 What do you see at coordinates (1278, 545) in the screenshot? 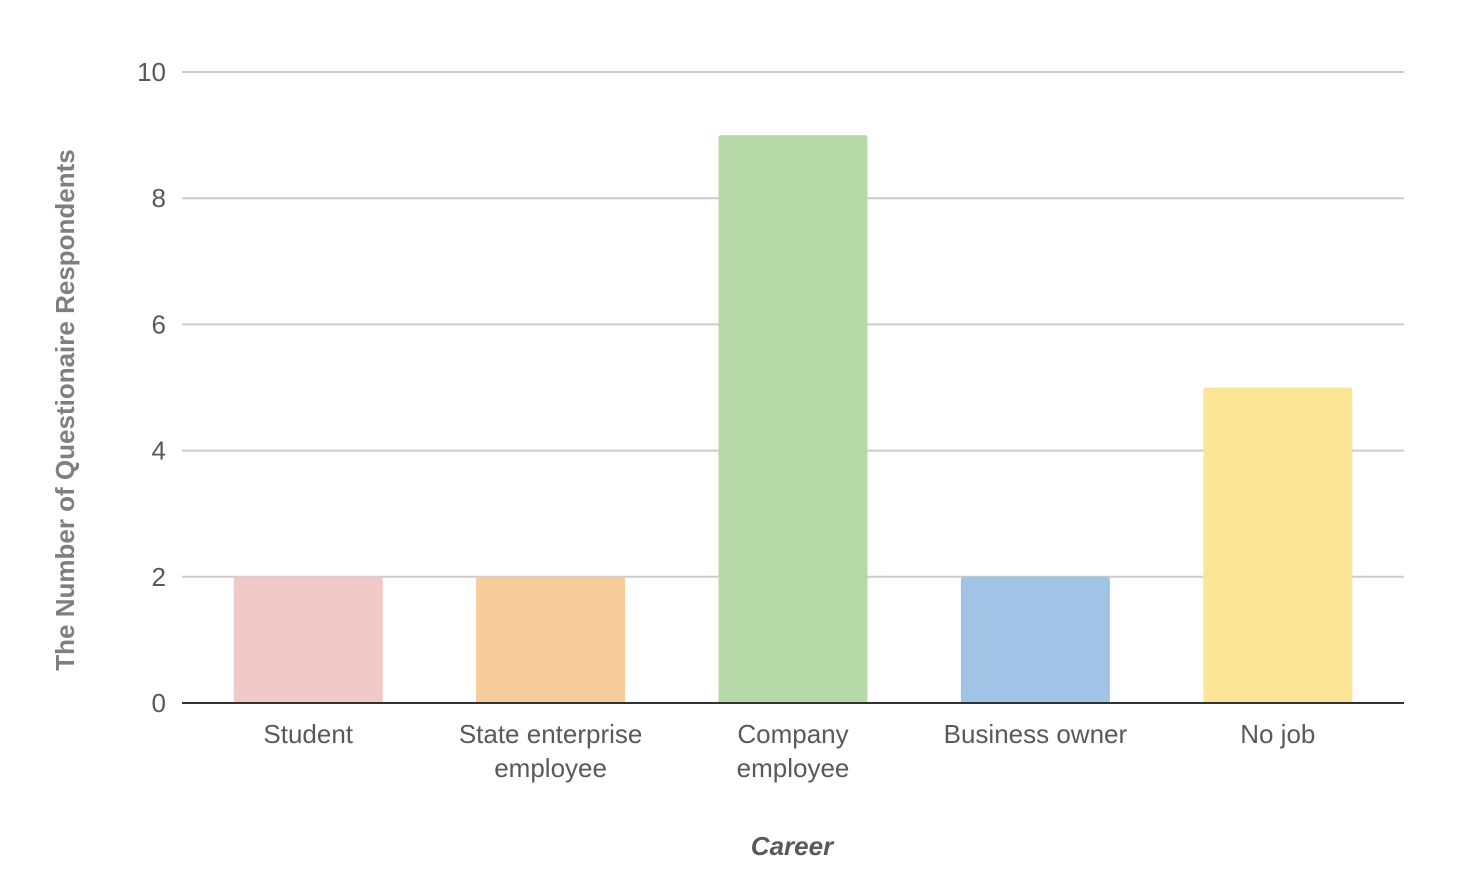
I see `bar-no-job` at bounding box center [1278, 545].